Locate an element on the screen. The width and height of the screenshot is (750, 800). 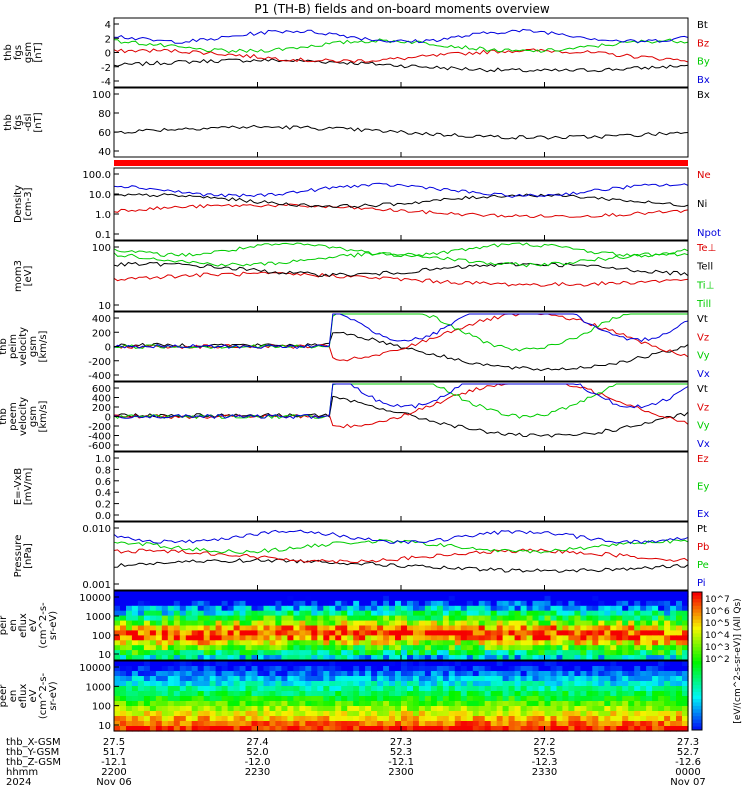
y-axis-label-line: velocity is located at coordinates (23, 416).